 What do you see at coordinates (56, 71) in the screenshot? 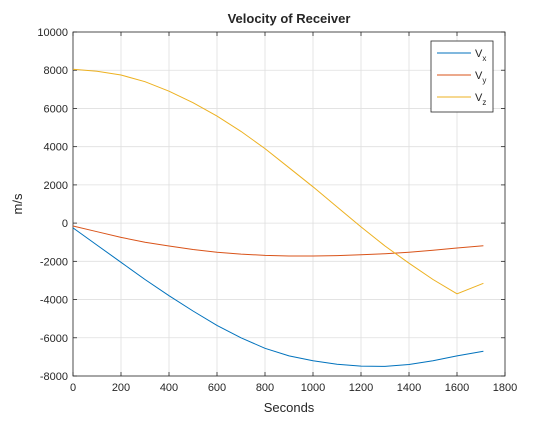
I see `y-tick-label: 8000` at bounding box center [56, 71].